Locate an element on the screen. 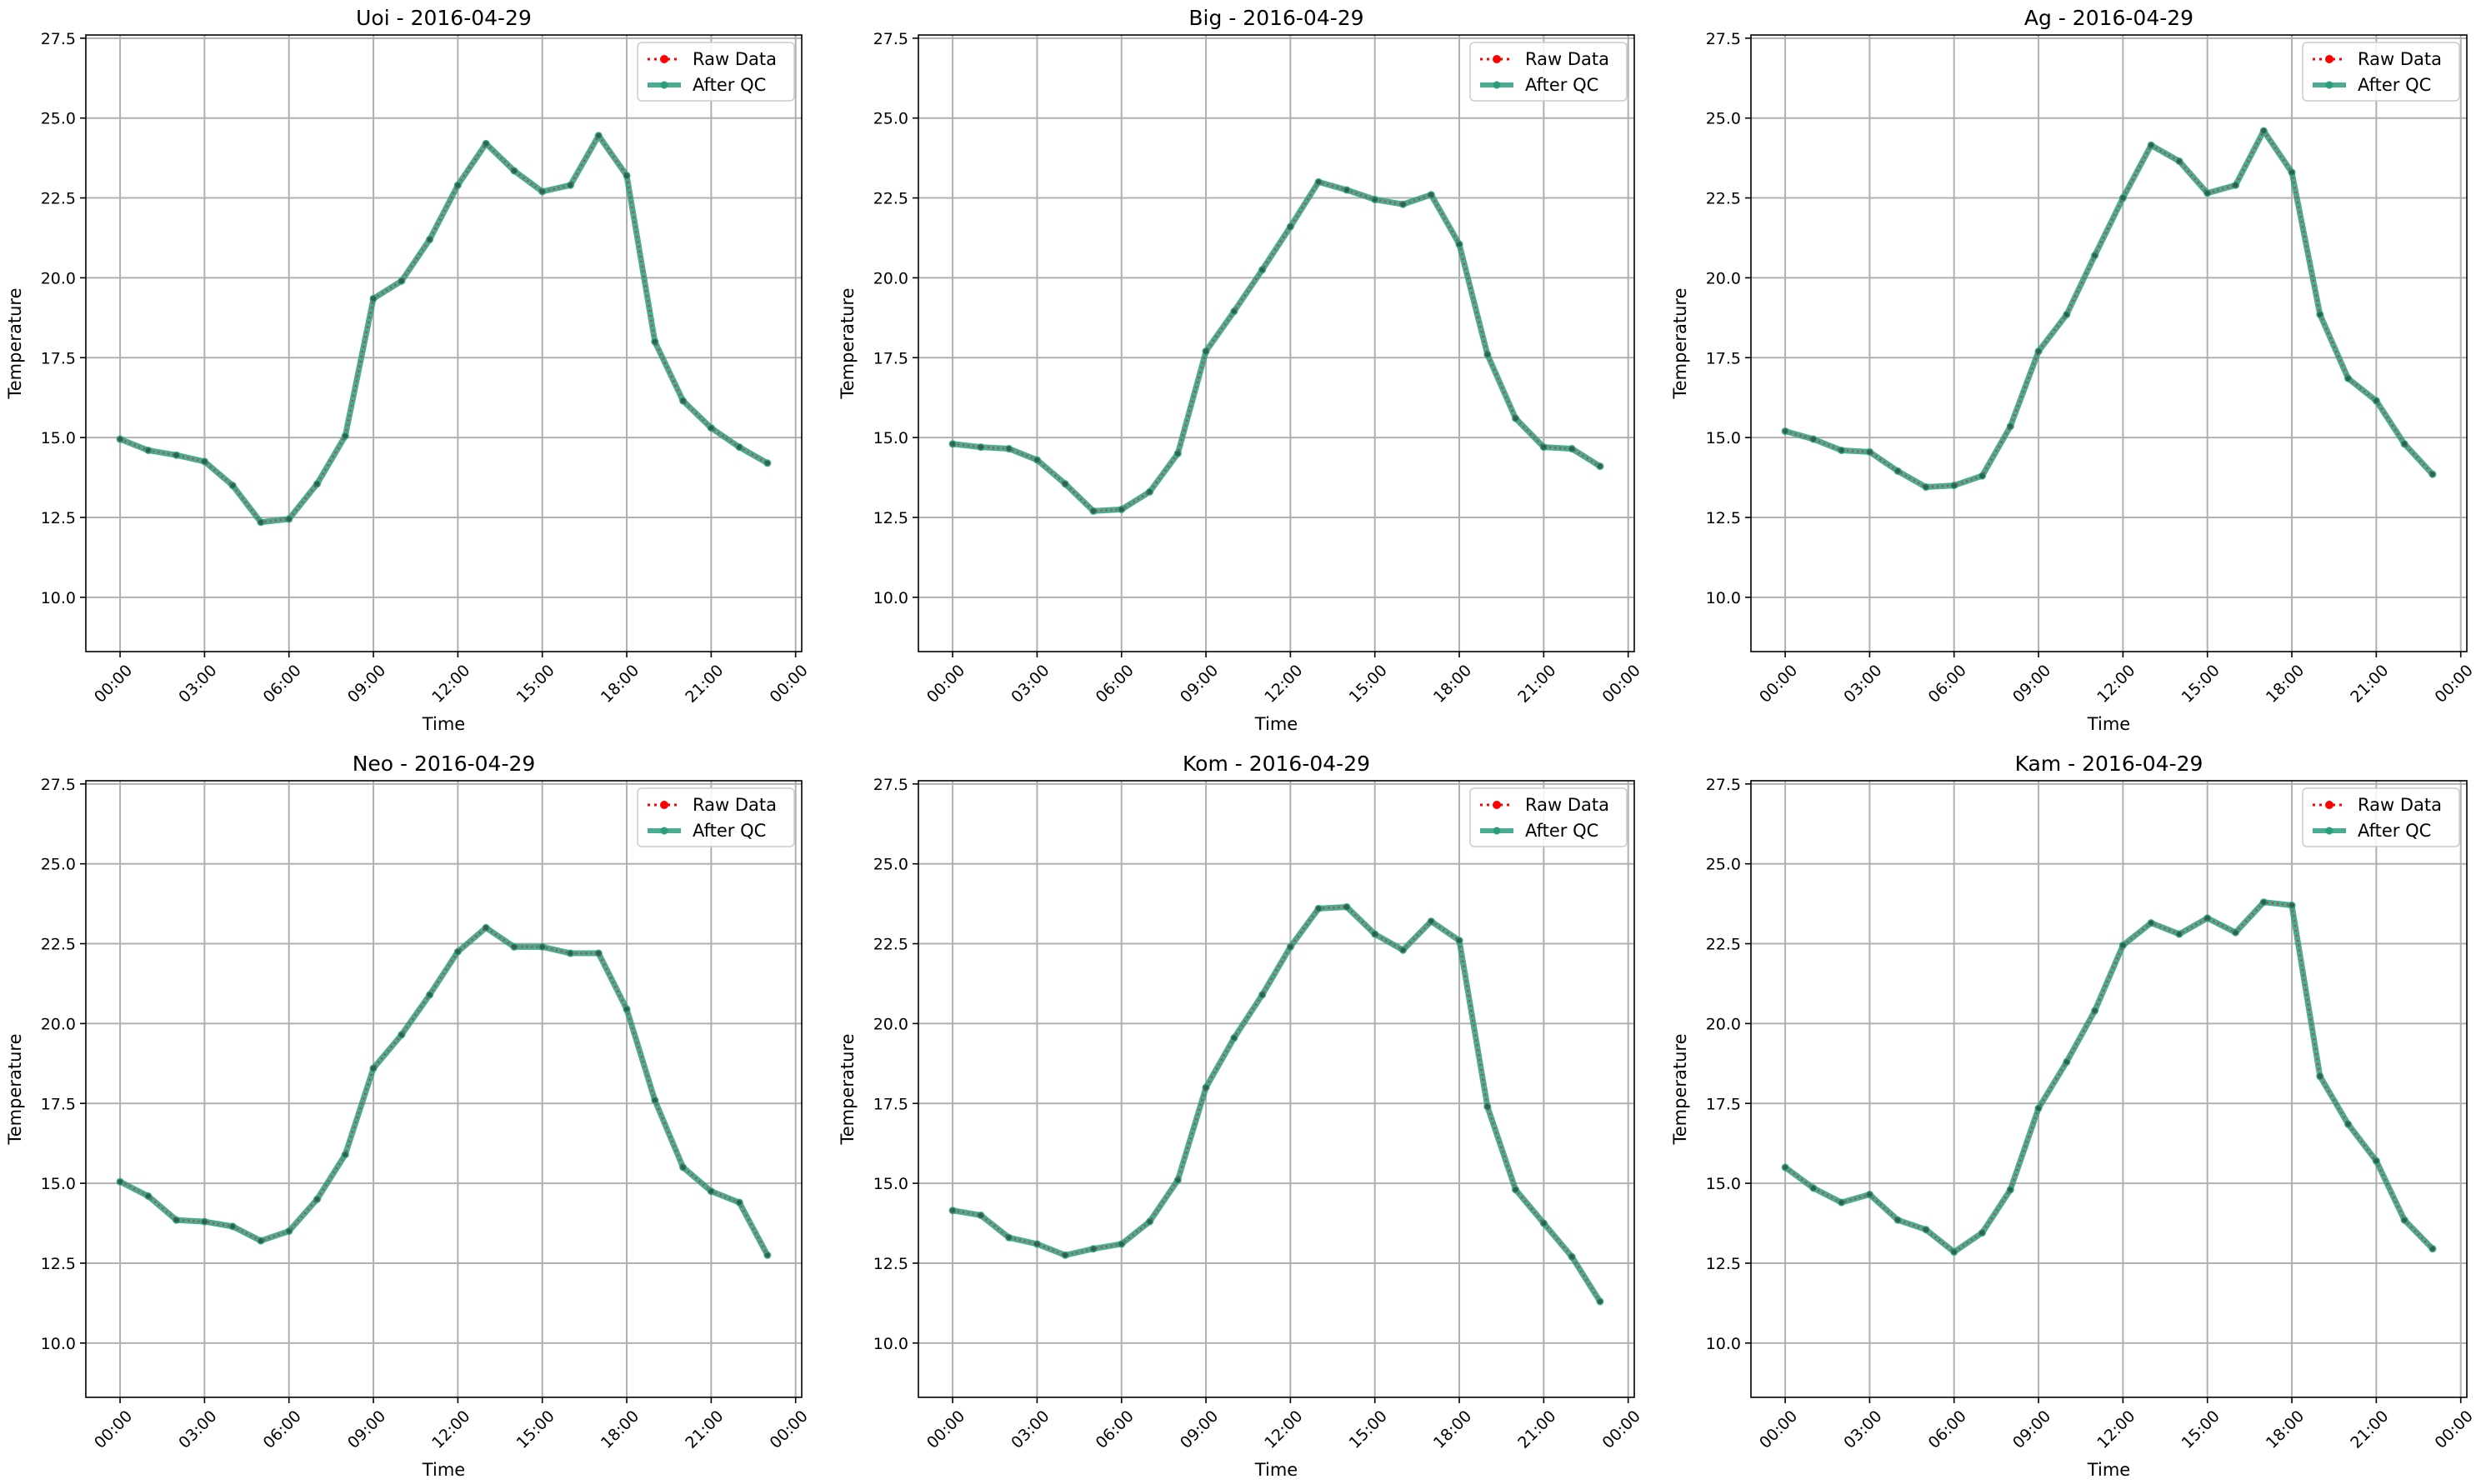 The image size is (2486, 1484). raw-data-line is located at coordinates (1277, 1104).